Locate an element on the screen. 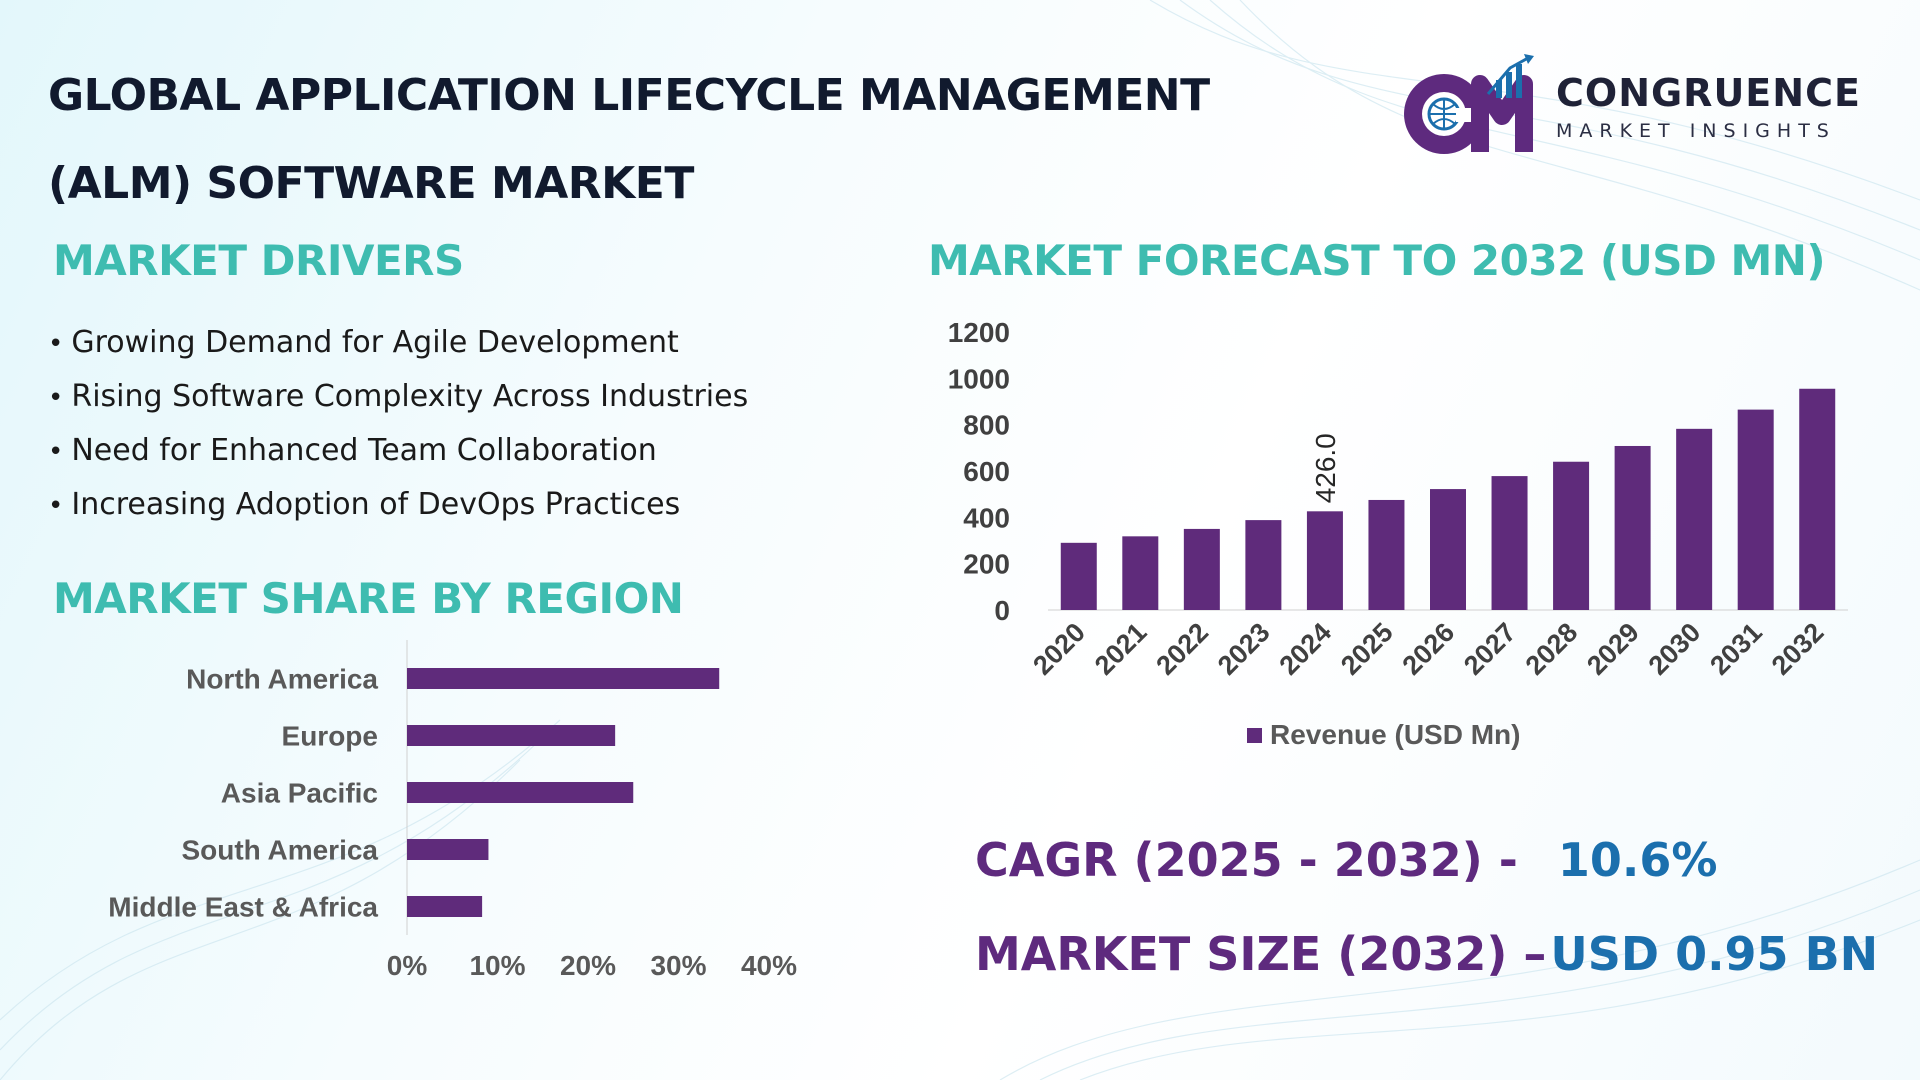 This screenshot has height=1080, width=1920. forecast-y-tick: 200 is located at coordinates (986, 564).